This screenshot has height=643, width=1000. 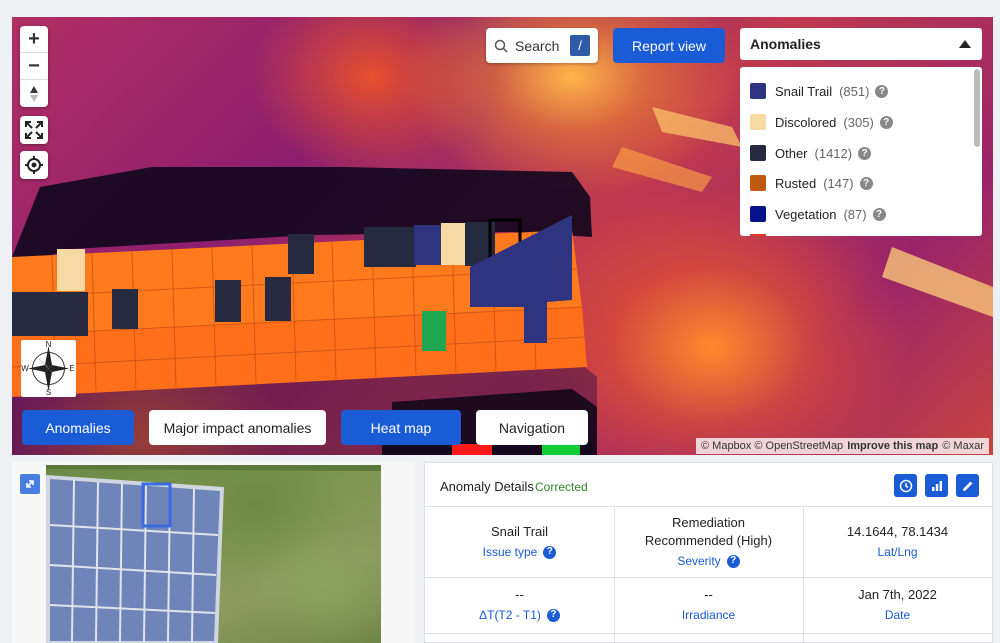 I want to click on rusted-swatch, so click(x=758, y=183).